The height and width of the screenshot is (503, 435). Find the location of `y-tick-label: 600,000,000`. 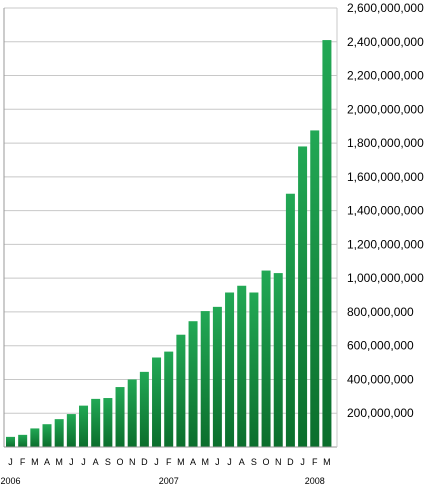

y-tick-label: 600,000,000 is located at coordinates (380, 346).